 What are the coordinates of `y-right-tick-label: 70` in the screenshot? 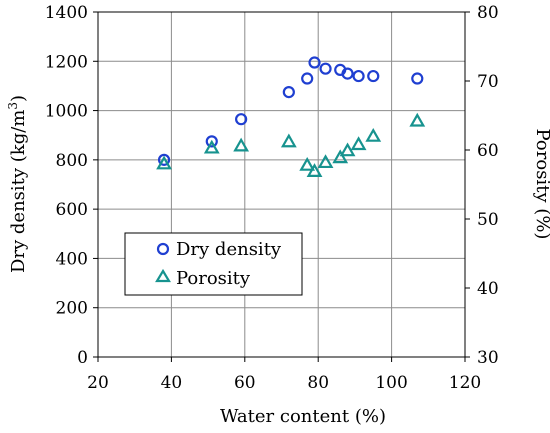 It's located at (488, 82).